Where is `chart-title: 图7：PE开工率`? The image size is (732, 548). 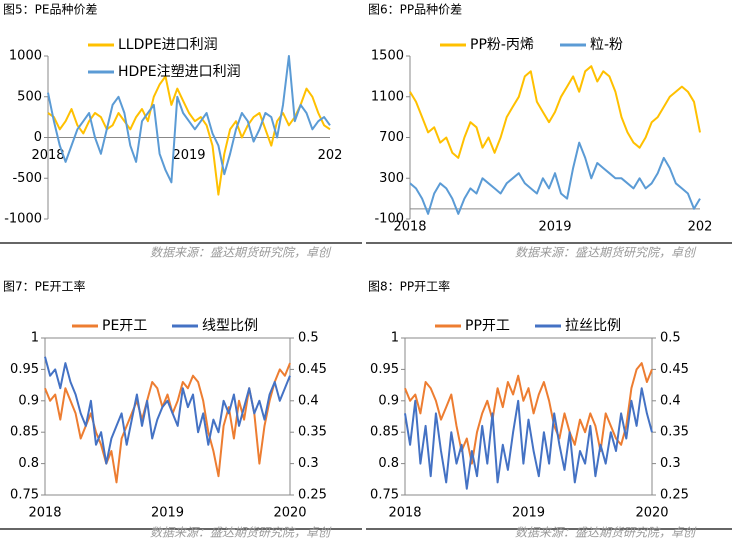
chart-title: 图7：PE开工率 is located at coordinates (44, 286).